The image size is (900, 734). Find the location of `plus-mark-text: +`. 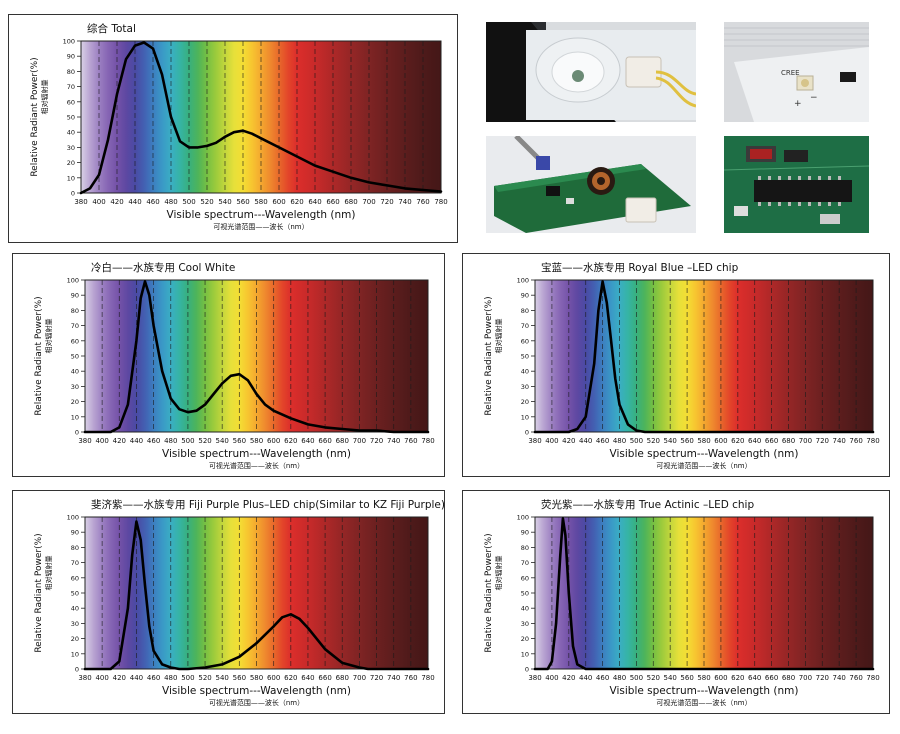

plus-mark-text: + is located at coordinates (798, 104).